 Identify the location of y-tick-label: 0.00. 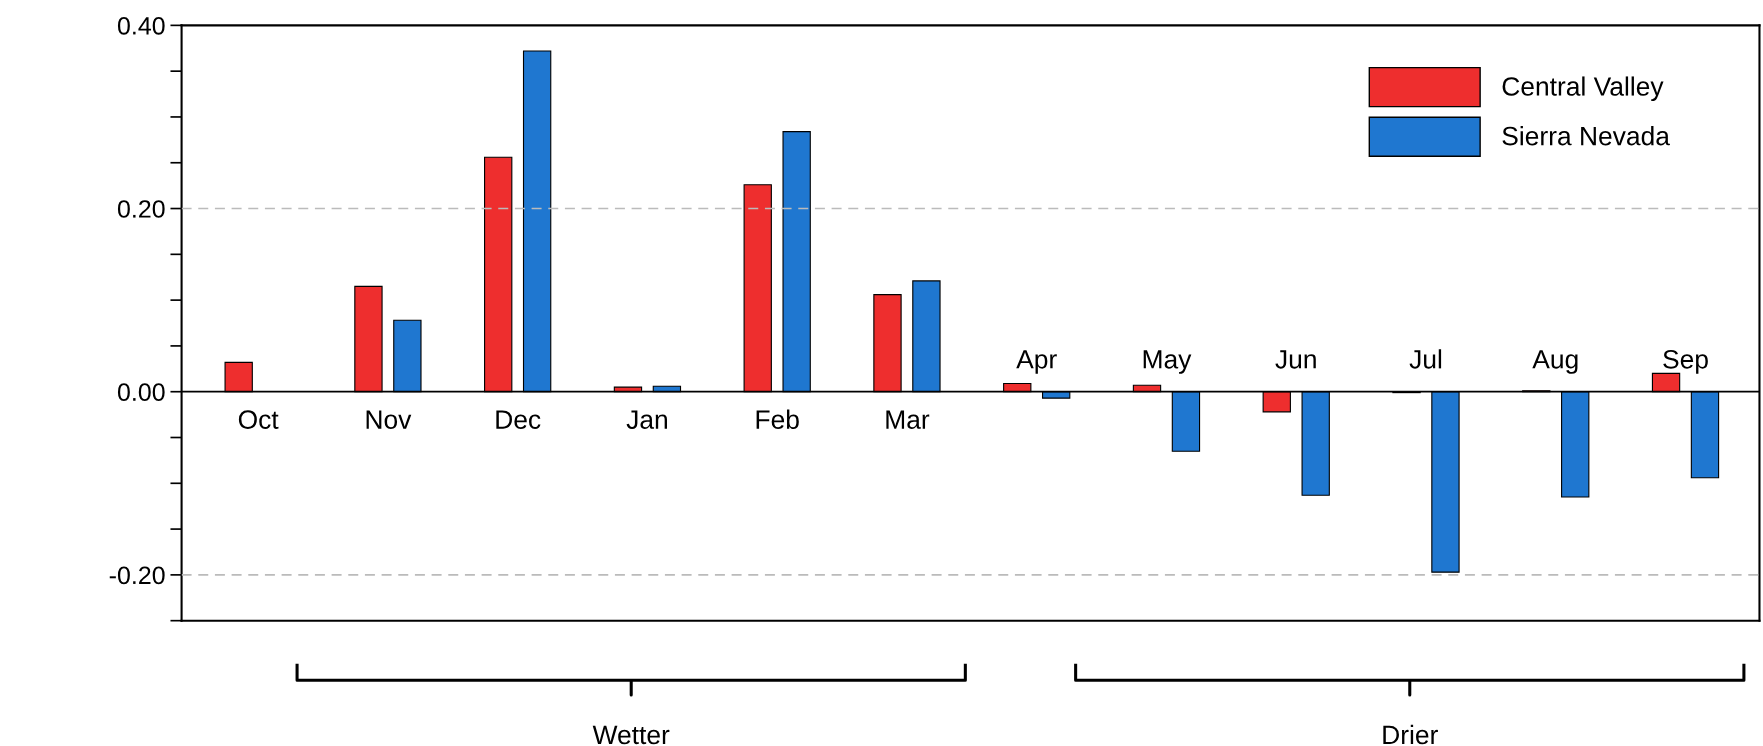
(141, 392).